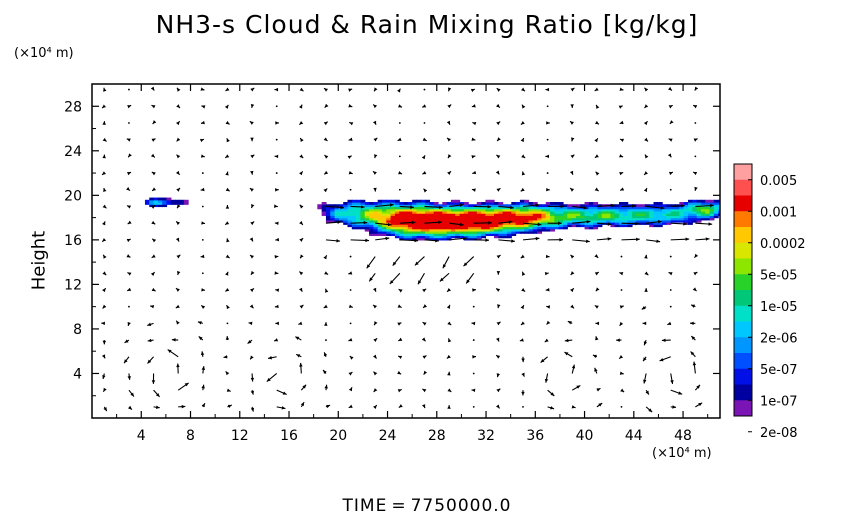  I want to click on x-axis-unit: (×10⁴ m), so click(682, 453).